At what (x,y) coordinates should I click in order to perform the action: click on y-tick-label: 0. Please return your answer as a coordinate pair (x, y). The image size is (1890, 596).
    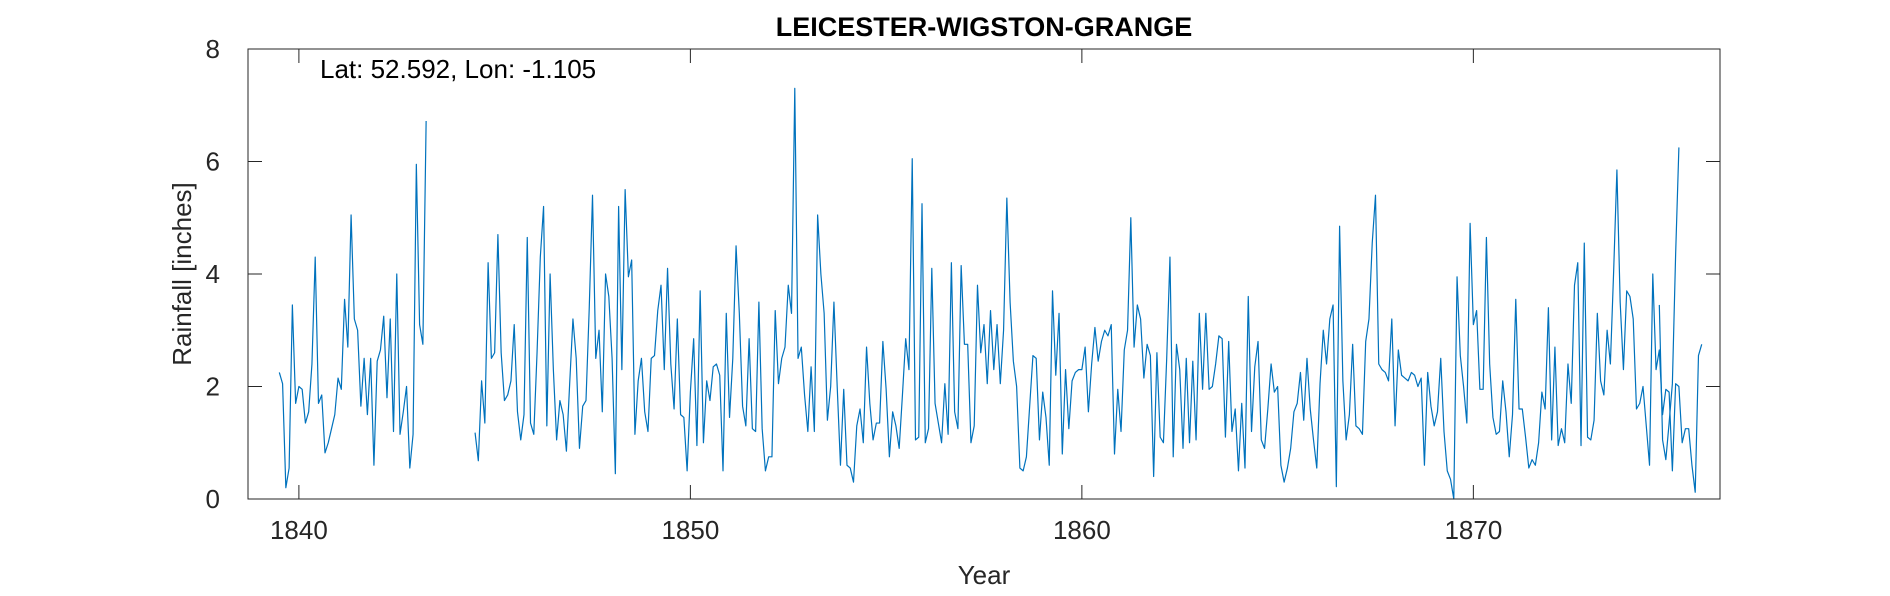
    Looking at the image, I should click on (213, 499).